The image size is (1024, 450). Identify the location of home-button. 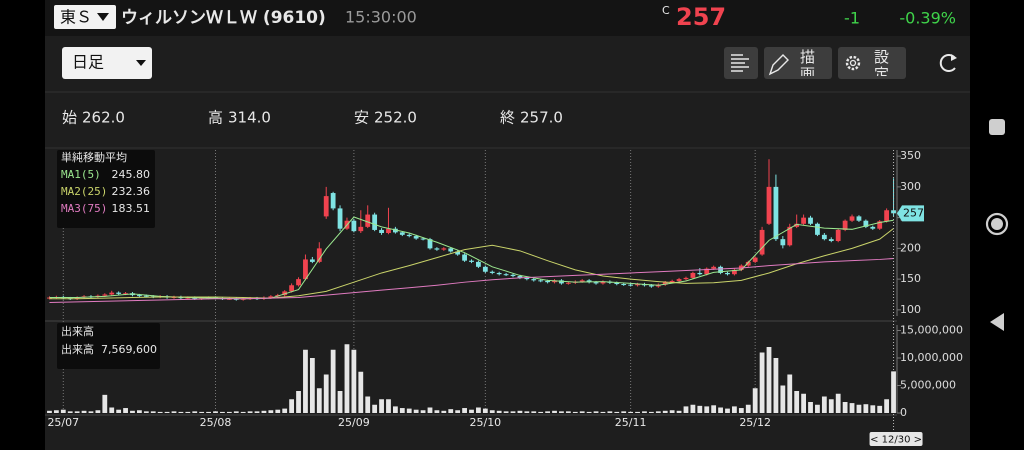
(997, 224).